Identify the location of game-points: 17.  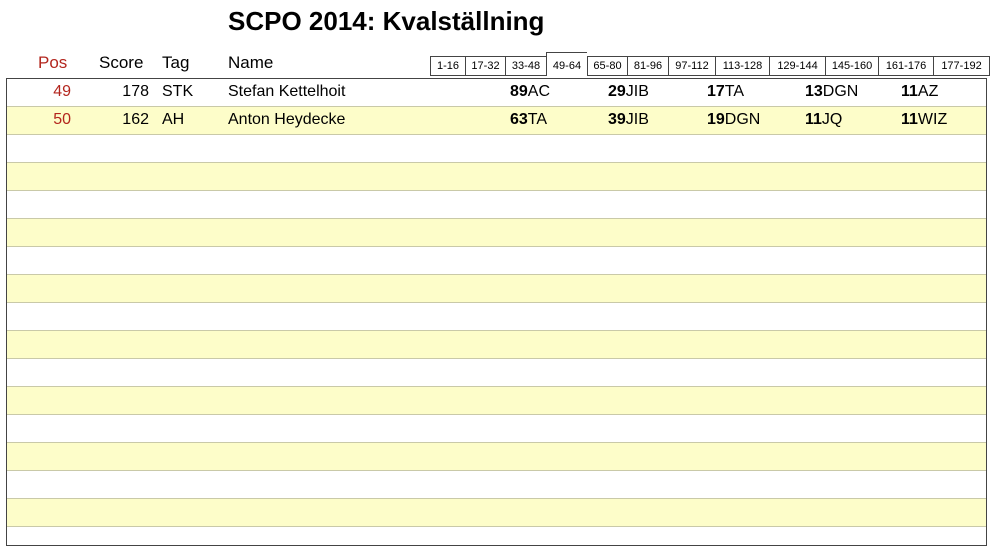
(716, 91).